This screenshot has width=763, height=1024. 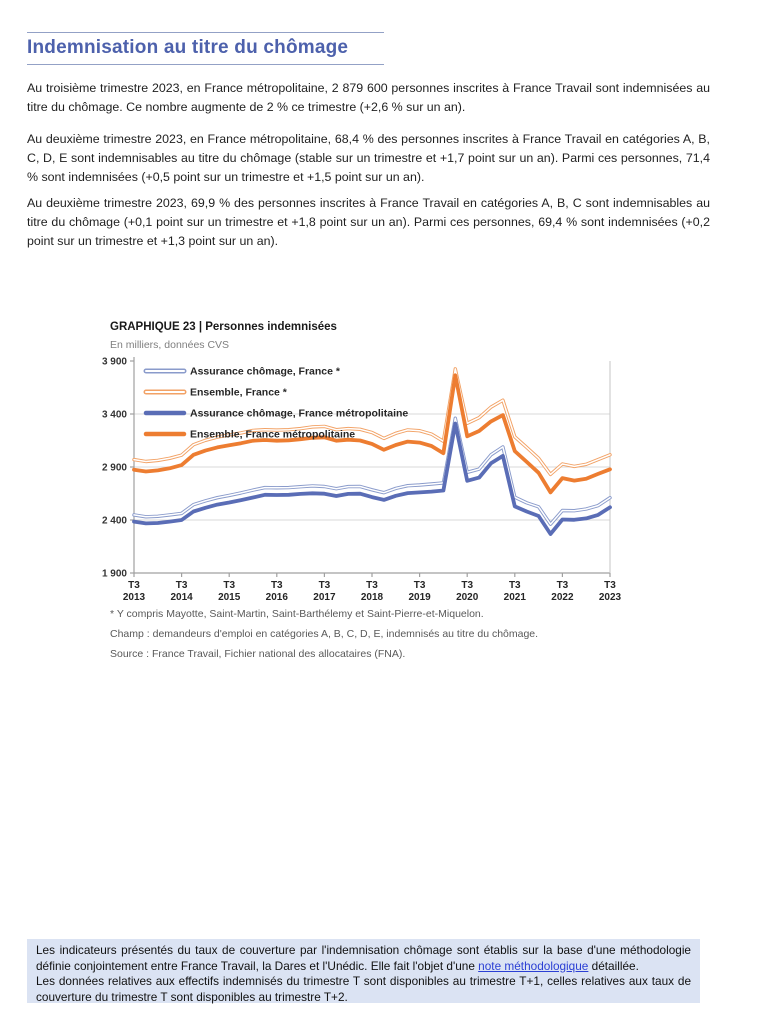 I want to click on methodology-note-link: note méthodologique, so click(x=533, y=965).